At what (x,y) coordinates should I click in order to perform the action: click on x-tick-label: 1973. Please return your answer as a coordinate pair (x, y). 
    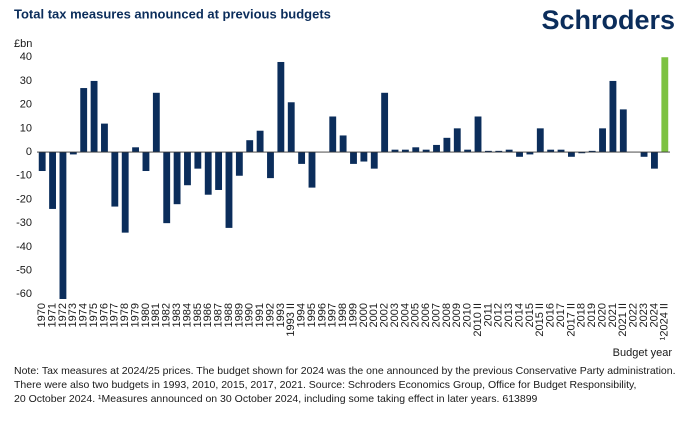
    Looking at the image, I should click on (73, 315).